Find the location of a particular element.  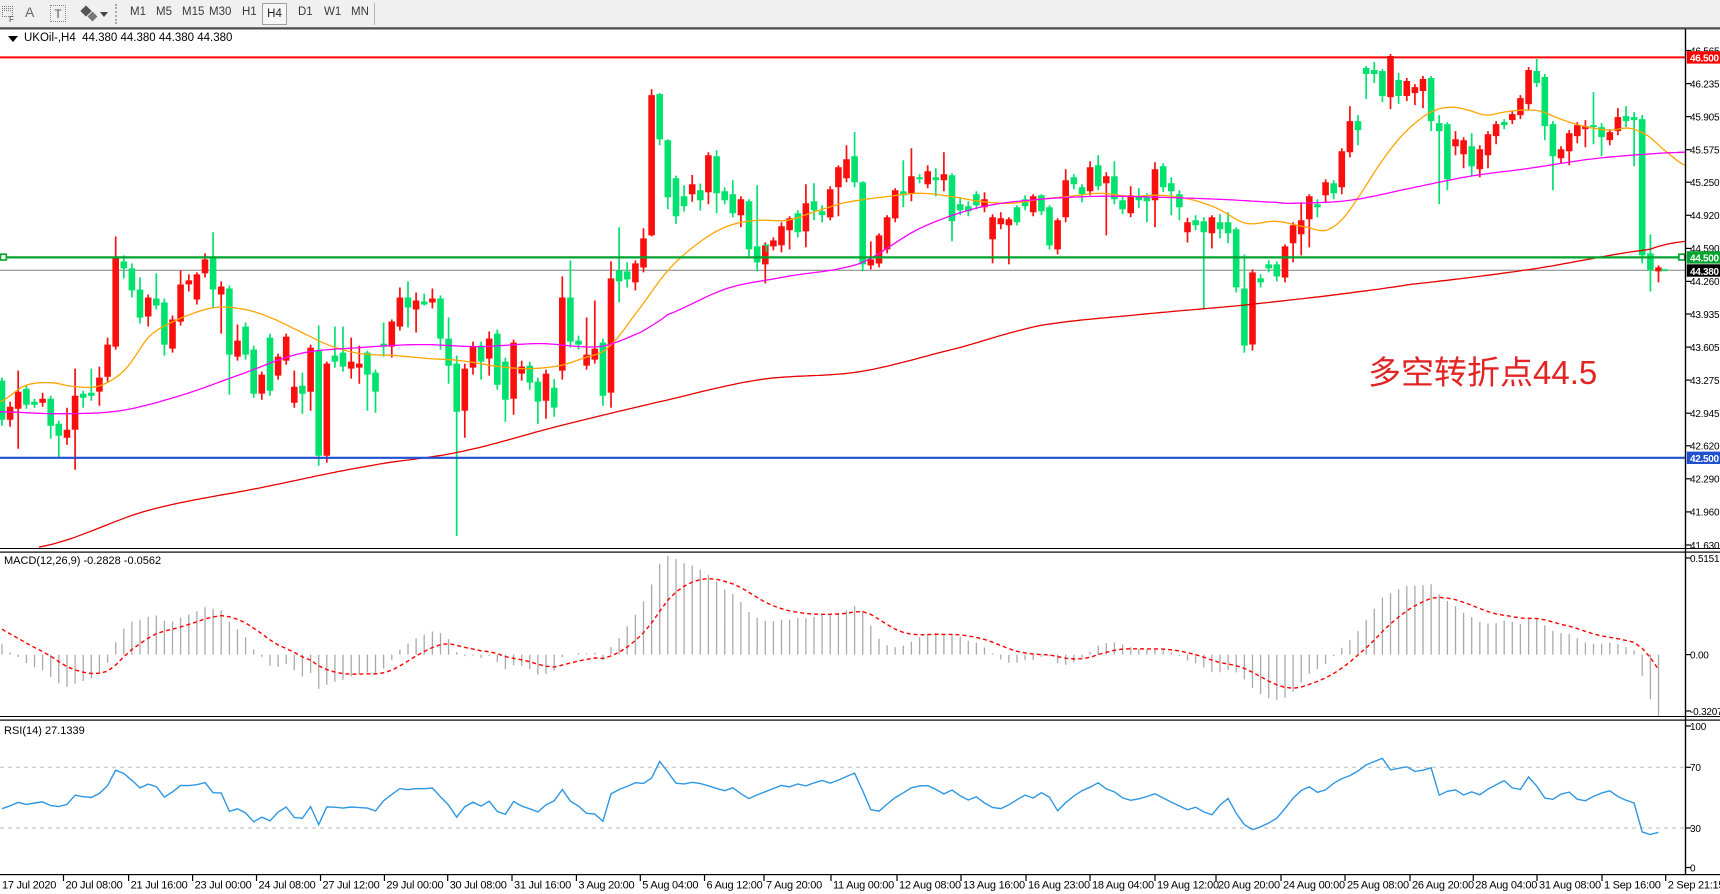

svg-text: -0.3207 is located at coordinates (1705, 712).